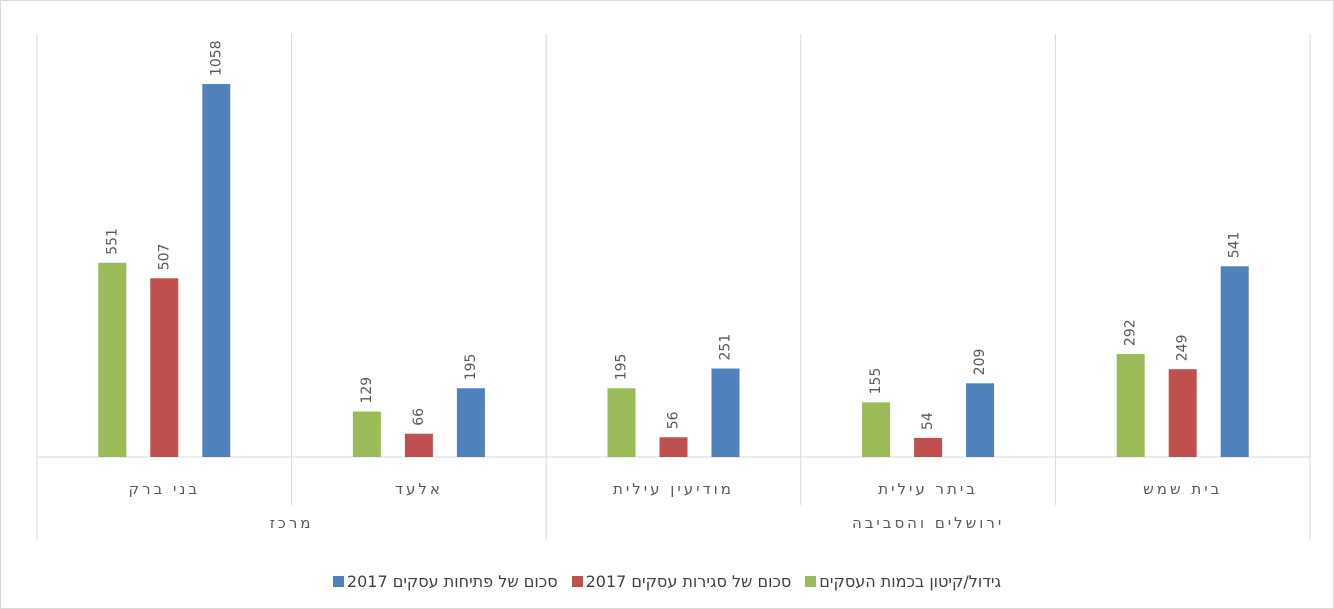 This screenshot has width=1334, height=609. What do you see at coordinates (164, 257) in the screenshot?
I see `data-label: 507` at bounding box center [164, 257].